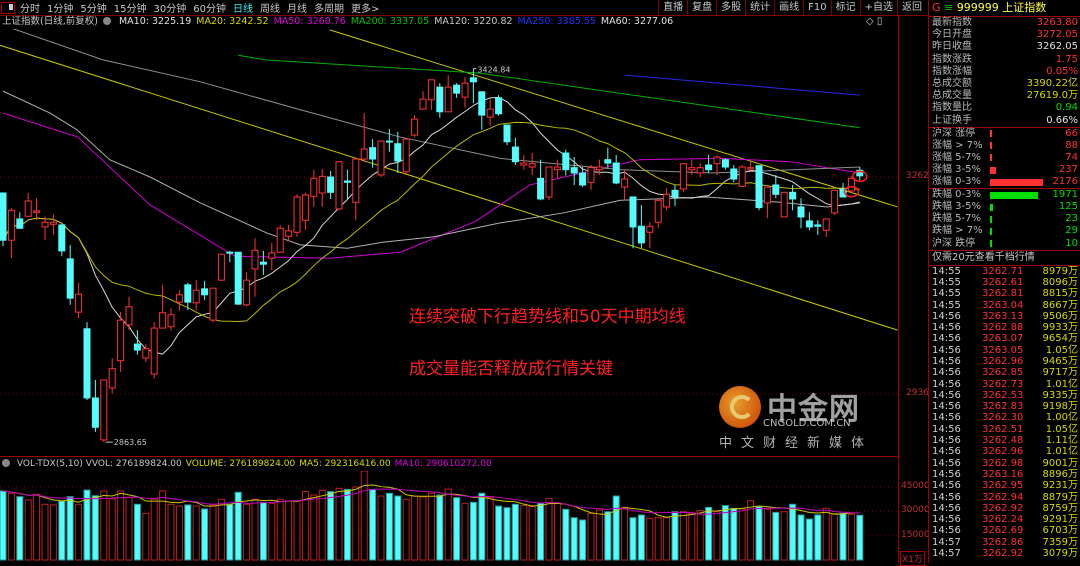 The height and width of the screenshot is (566, 1080). What do you see at coordinates (130, 9) in the screenshot?
I see `period-tab: 15分钟` at bounding box center [130, 9].